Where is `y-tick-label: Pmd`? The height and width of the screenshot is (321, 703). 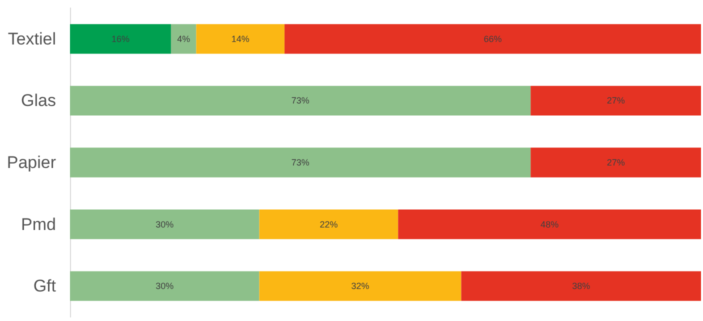
y-tick-label: Pmd is located at coordinates (38, 224).